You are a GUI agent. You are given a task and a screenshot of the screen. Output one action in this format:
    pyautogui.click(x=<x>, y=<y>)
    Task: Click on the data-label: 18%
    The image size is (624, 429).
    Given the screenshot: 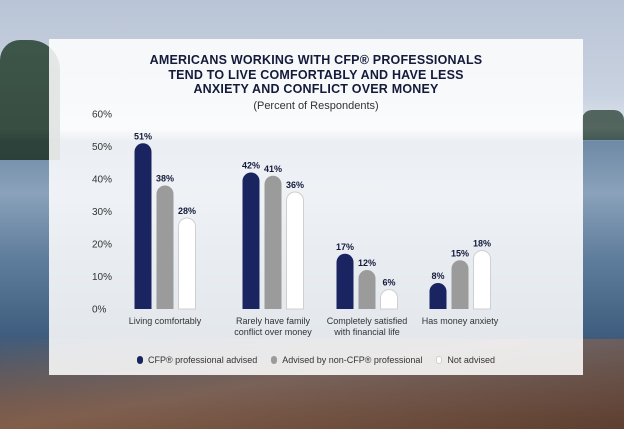 What is the action you would take?
    pyautogui.click(x=482, y=244)
    